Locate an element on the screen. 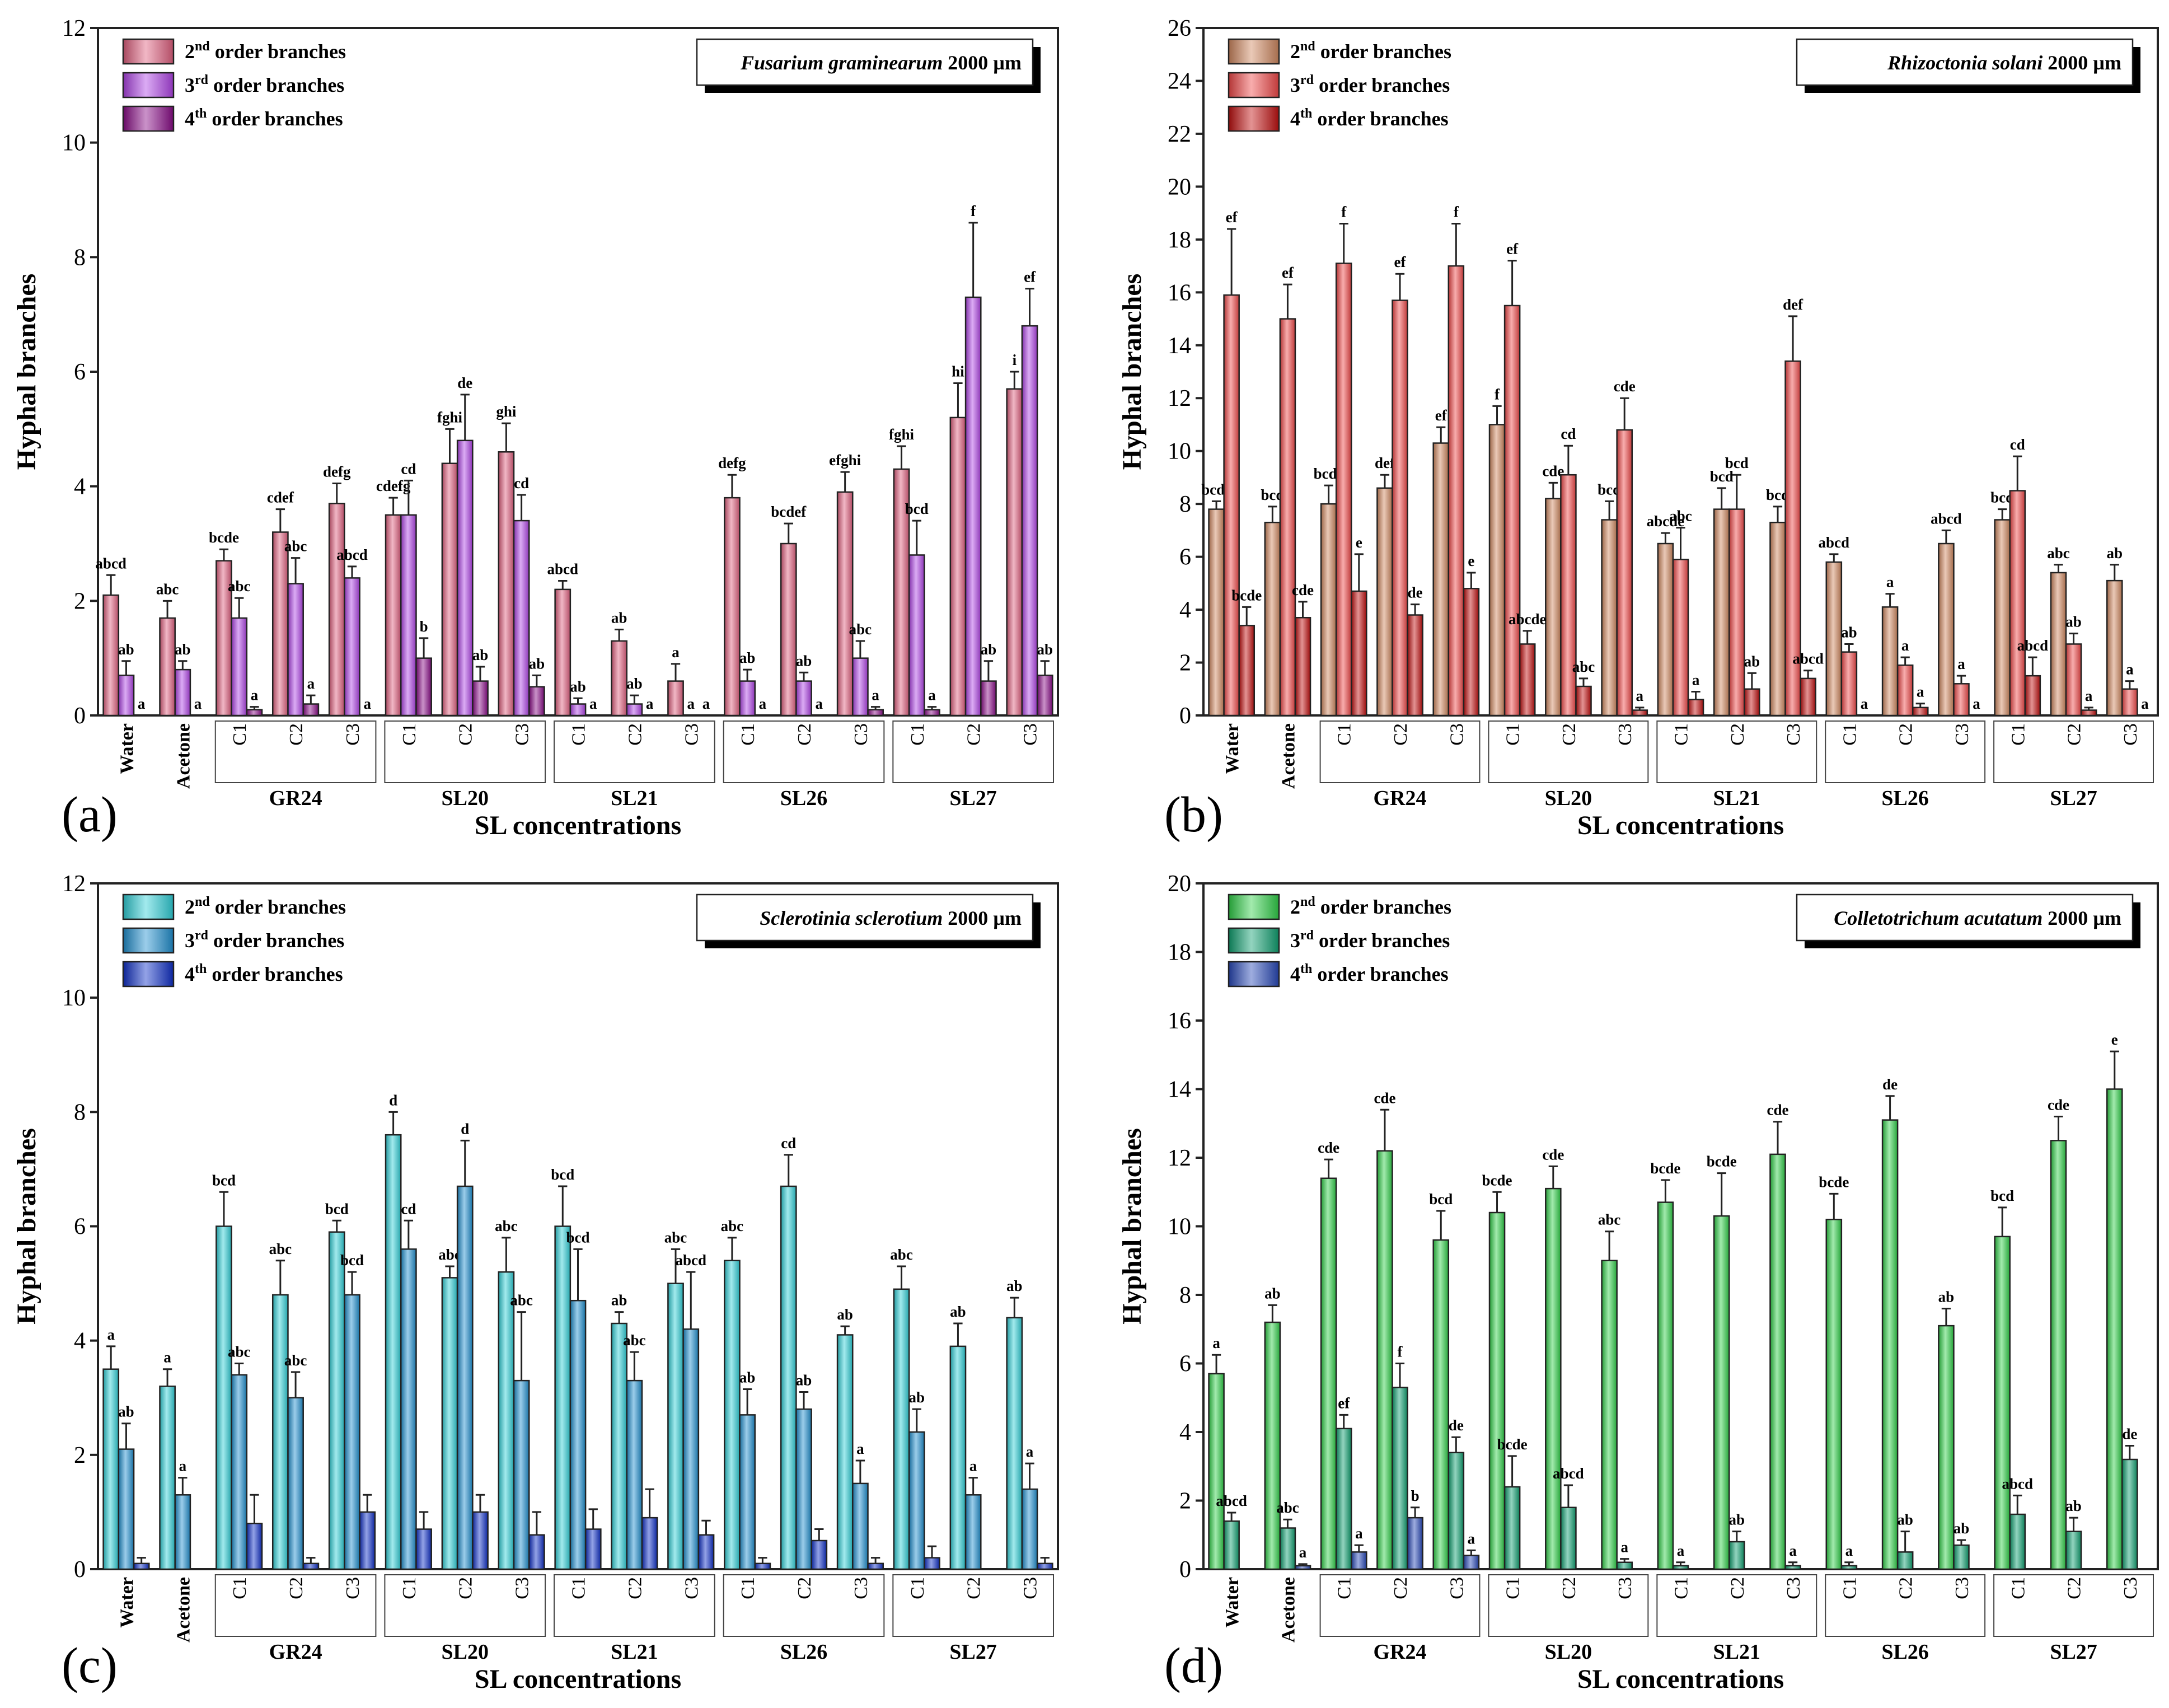 The width and height of the screenshot is (2169, 1708). significance-letter: bcde is located at coordinates (1834, 1181).